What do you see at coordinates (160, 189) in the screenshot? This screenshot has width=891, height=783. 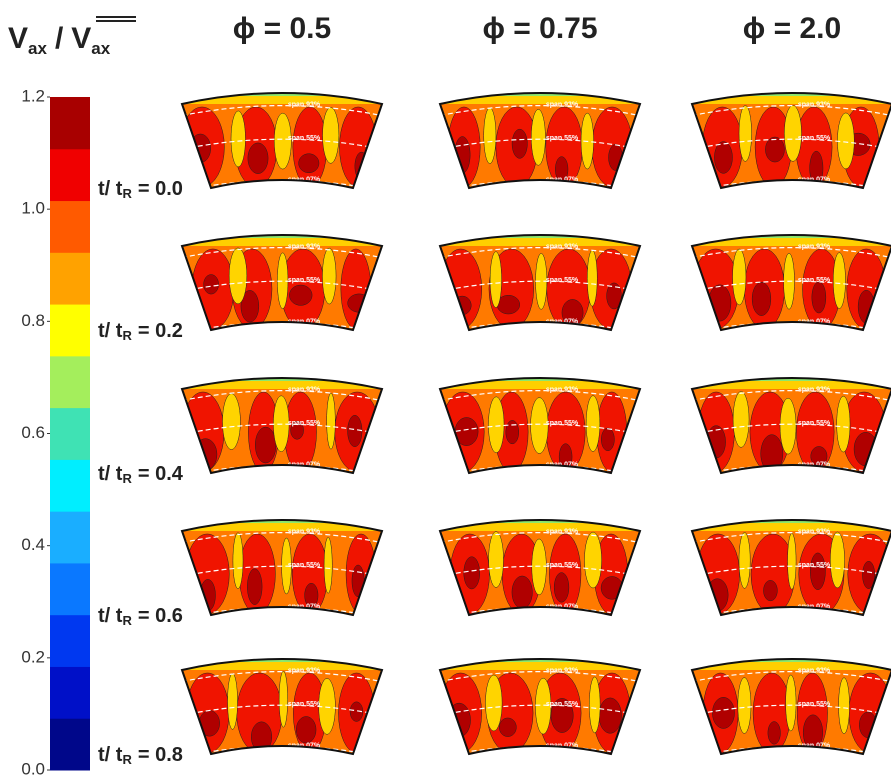 I see `row-label-part: = 0.0` at bounding box center [160, 189].